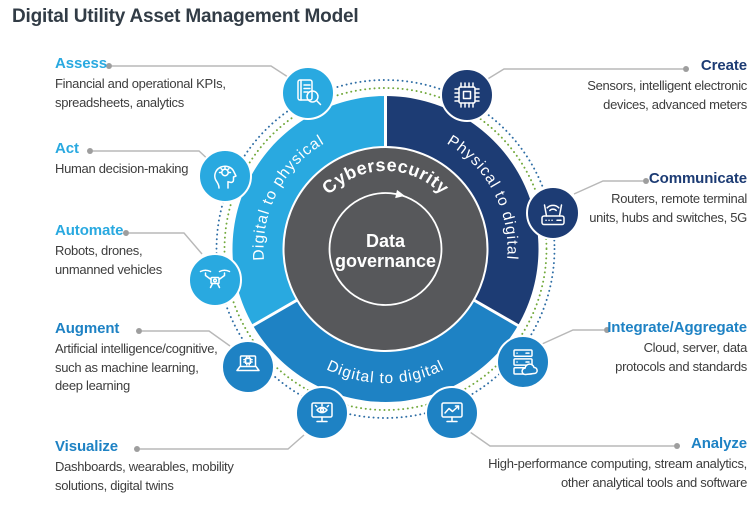  Describe the element at coordinates (686, 69) in the screenshot. I see `connector-dot-create` at that location.